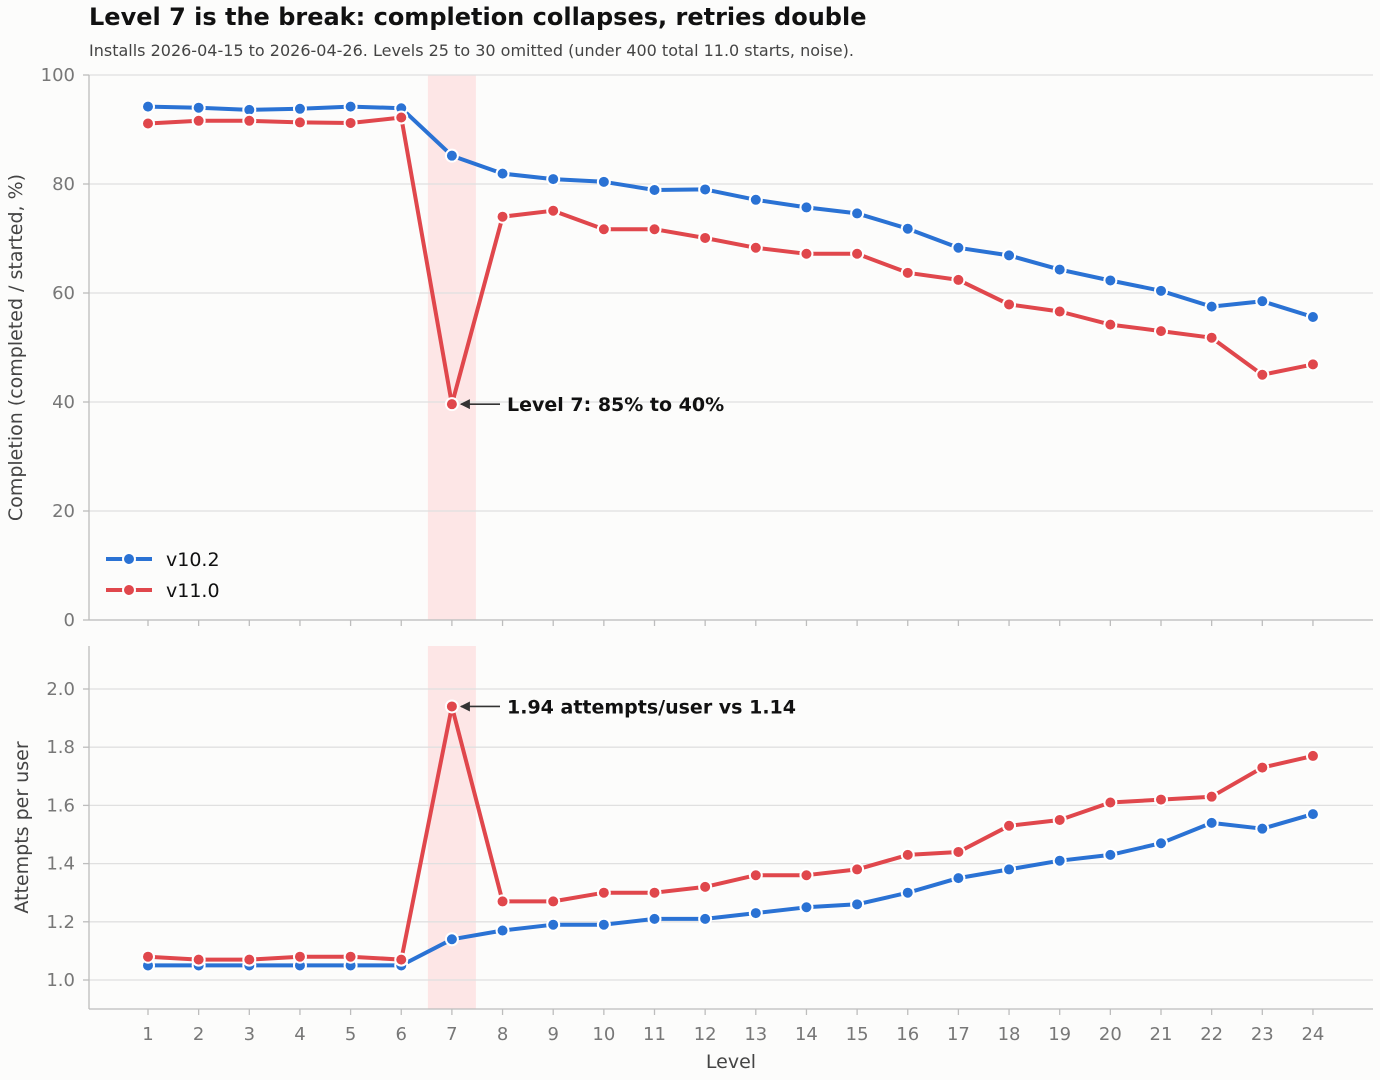 This screenshot has width=1380, height=1080. Describe the element at coordinates (806, 1034) in the screenshot. I see `x-tick-label: 14` at that location.